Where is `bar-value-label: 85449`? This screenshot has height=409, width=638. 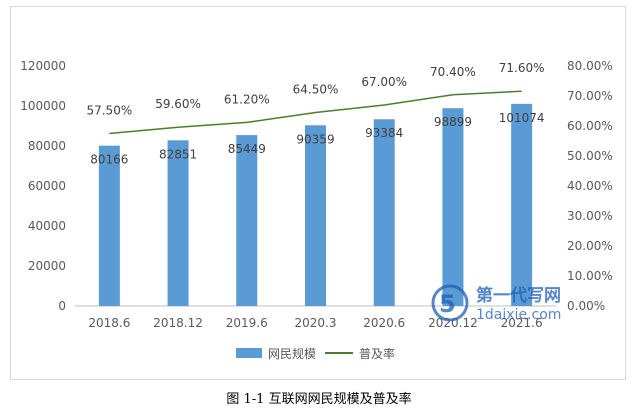 bar-value-label: 85449 is located at coordinates (247, 149).